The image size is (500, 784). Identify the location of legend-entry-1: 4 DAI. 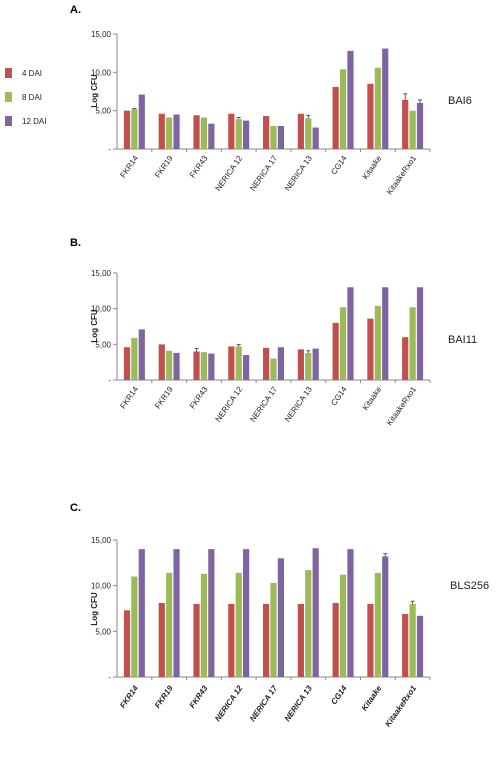
(23, 73).